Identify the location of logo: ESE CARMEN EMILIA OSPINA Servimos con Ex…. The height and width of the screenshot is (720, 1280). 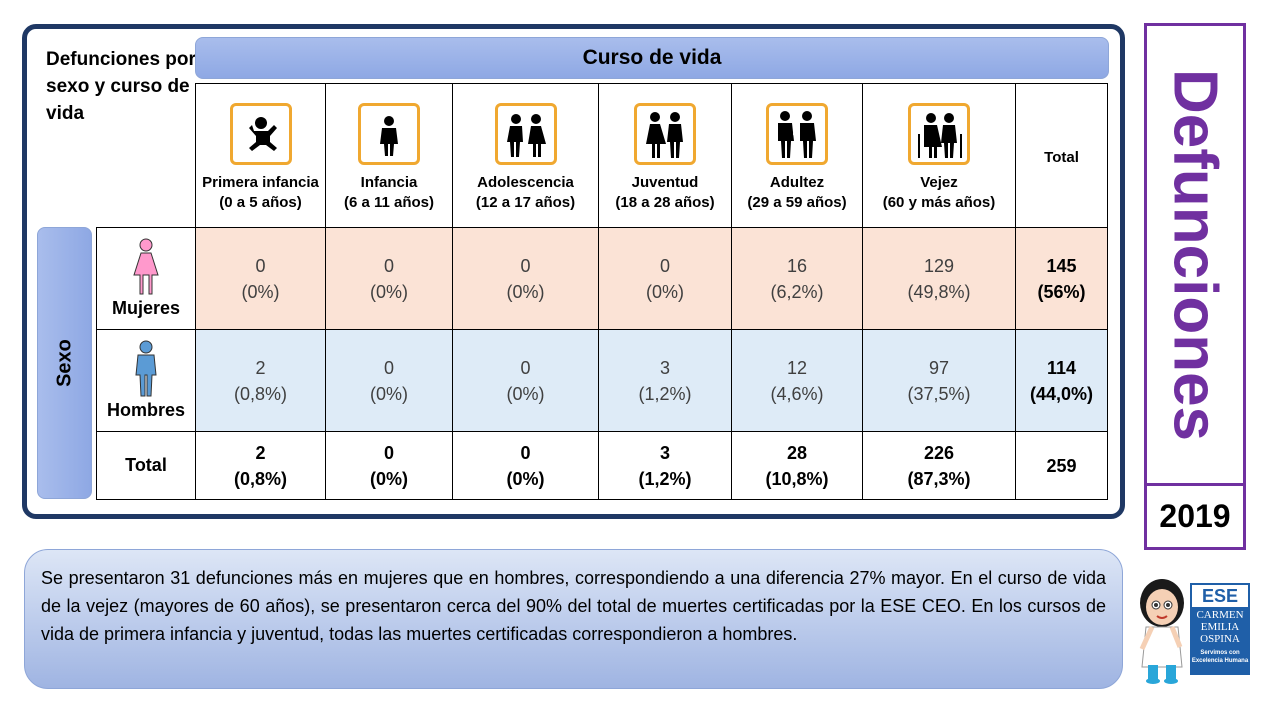
(1207, 630).